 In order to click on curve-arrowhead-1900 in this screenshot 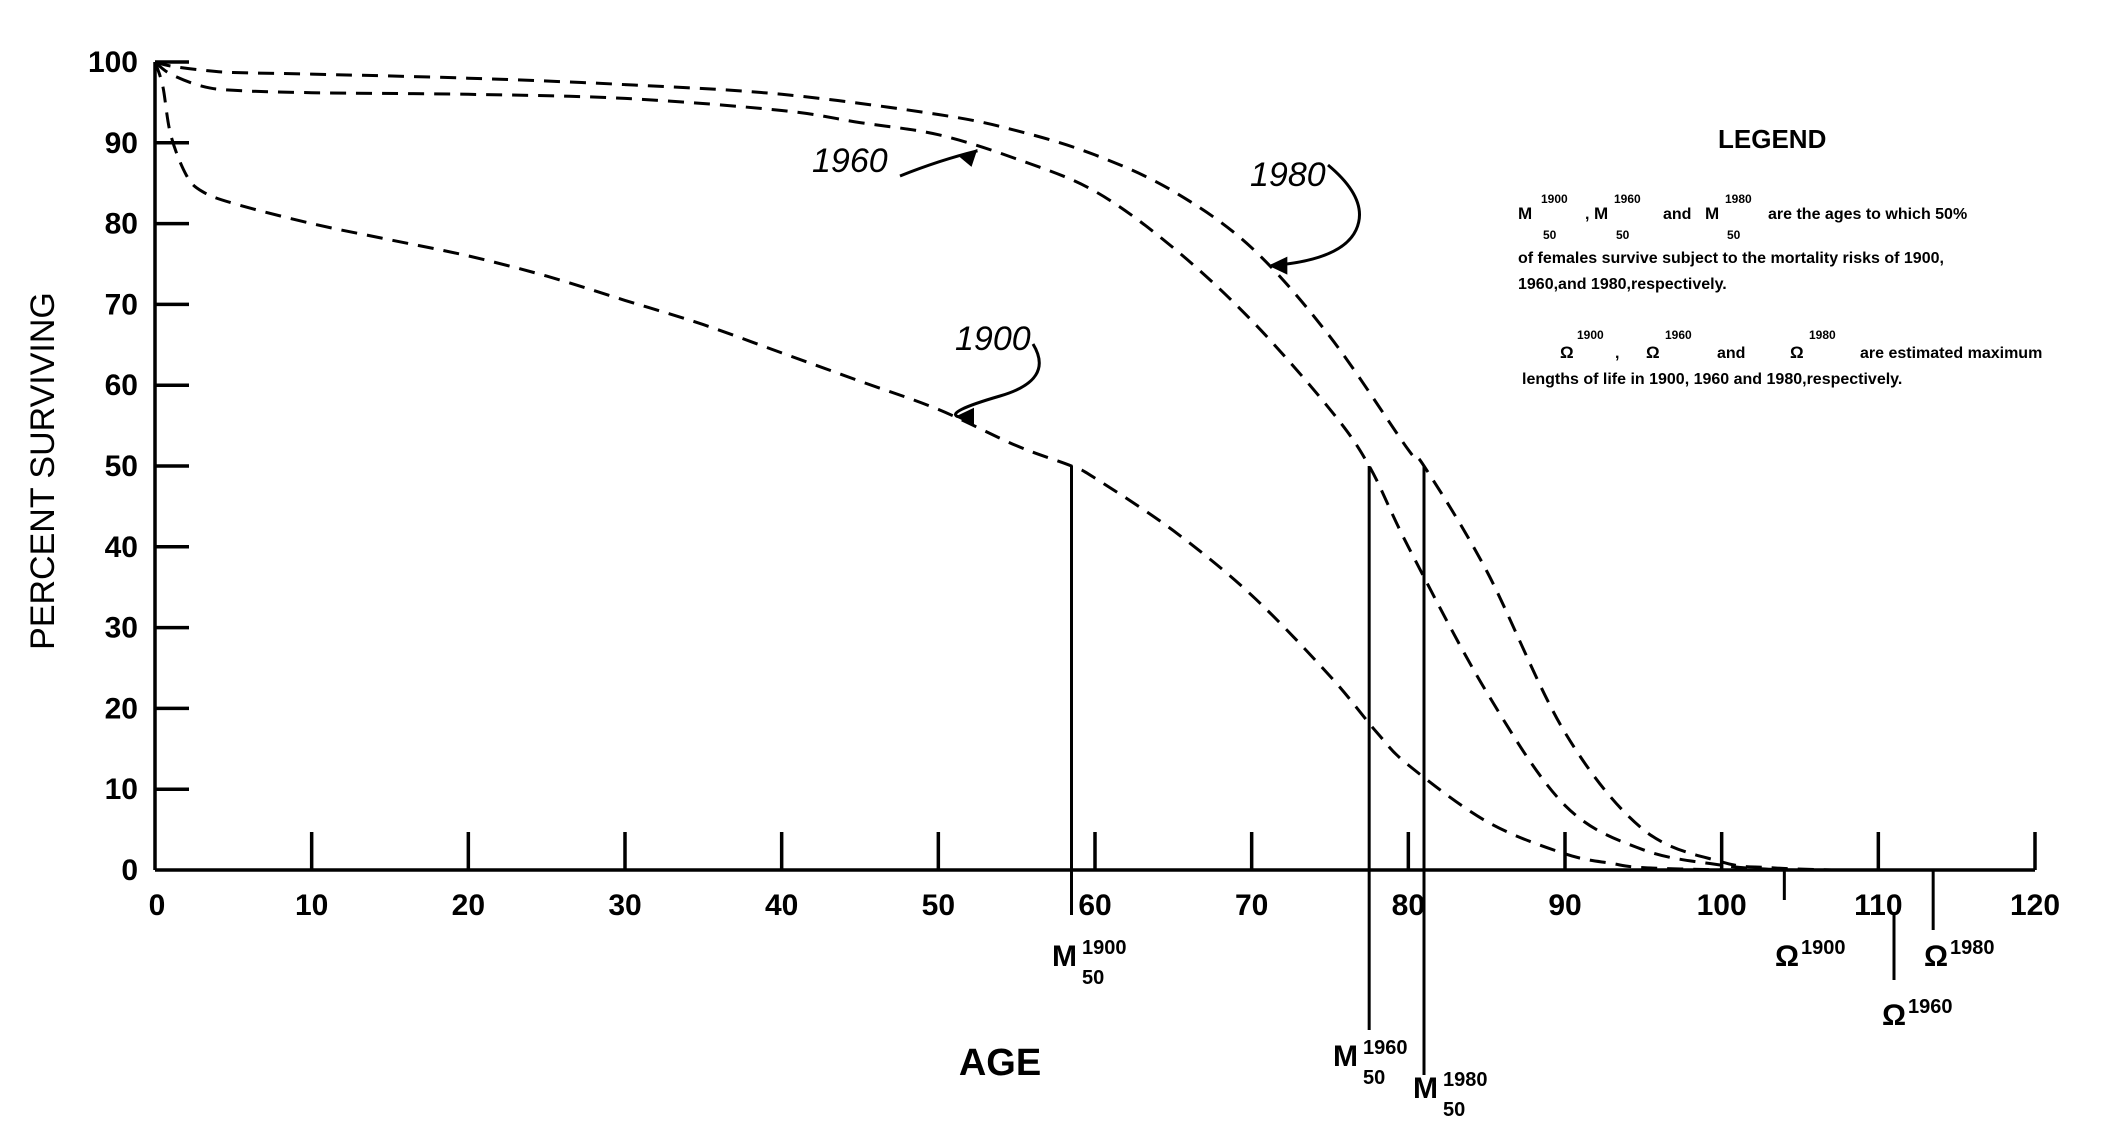, I will do `click(964, 416)`.